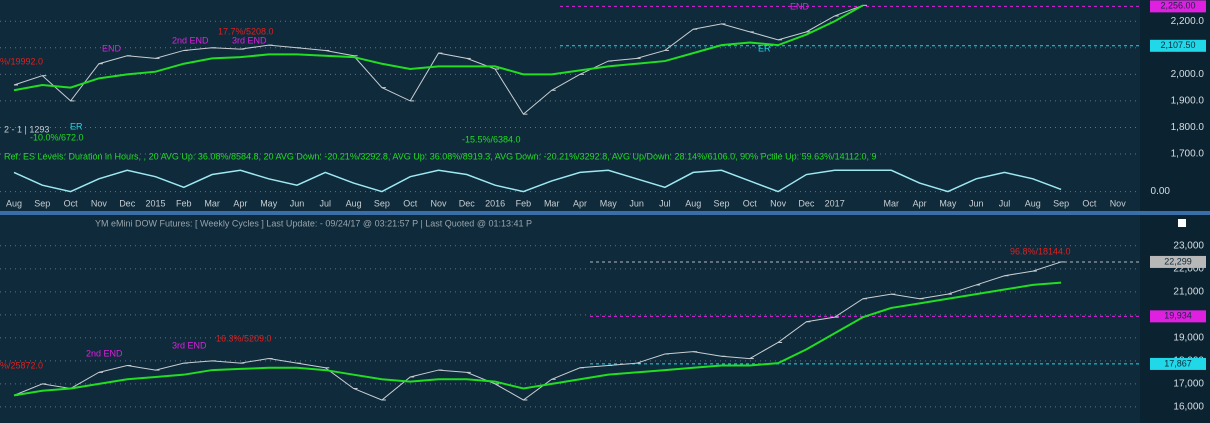 Image resolution: width=1210 pixels, height=423 pixels. What do you see at coordinates (1188, 74) in the screenshot?
I see `y-tick-label: 2,000.0` at bounding box center [1188, 74].